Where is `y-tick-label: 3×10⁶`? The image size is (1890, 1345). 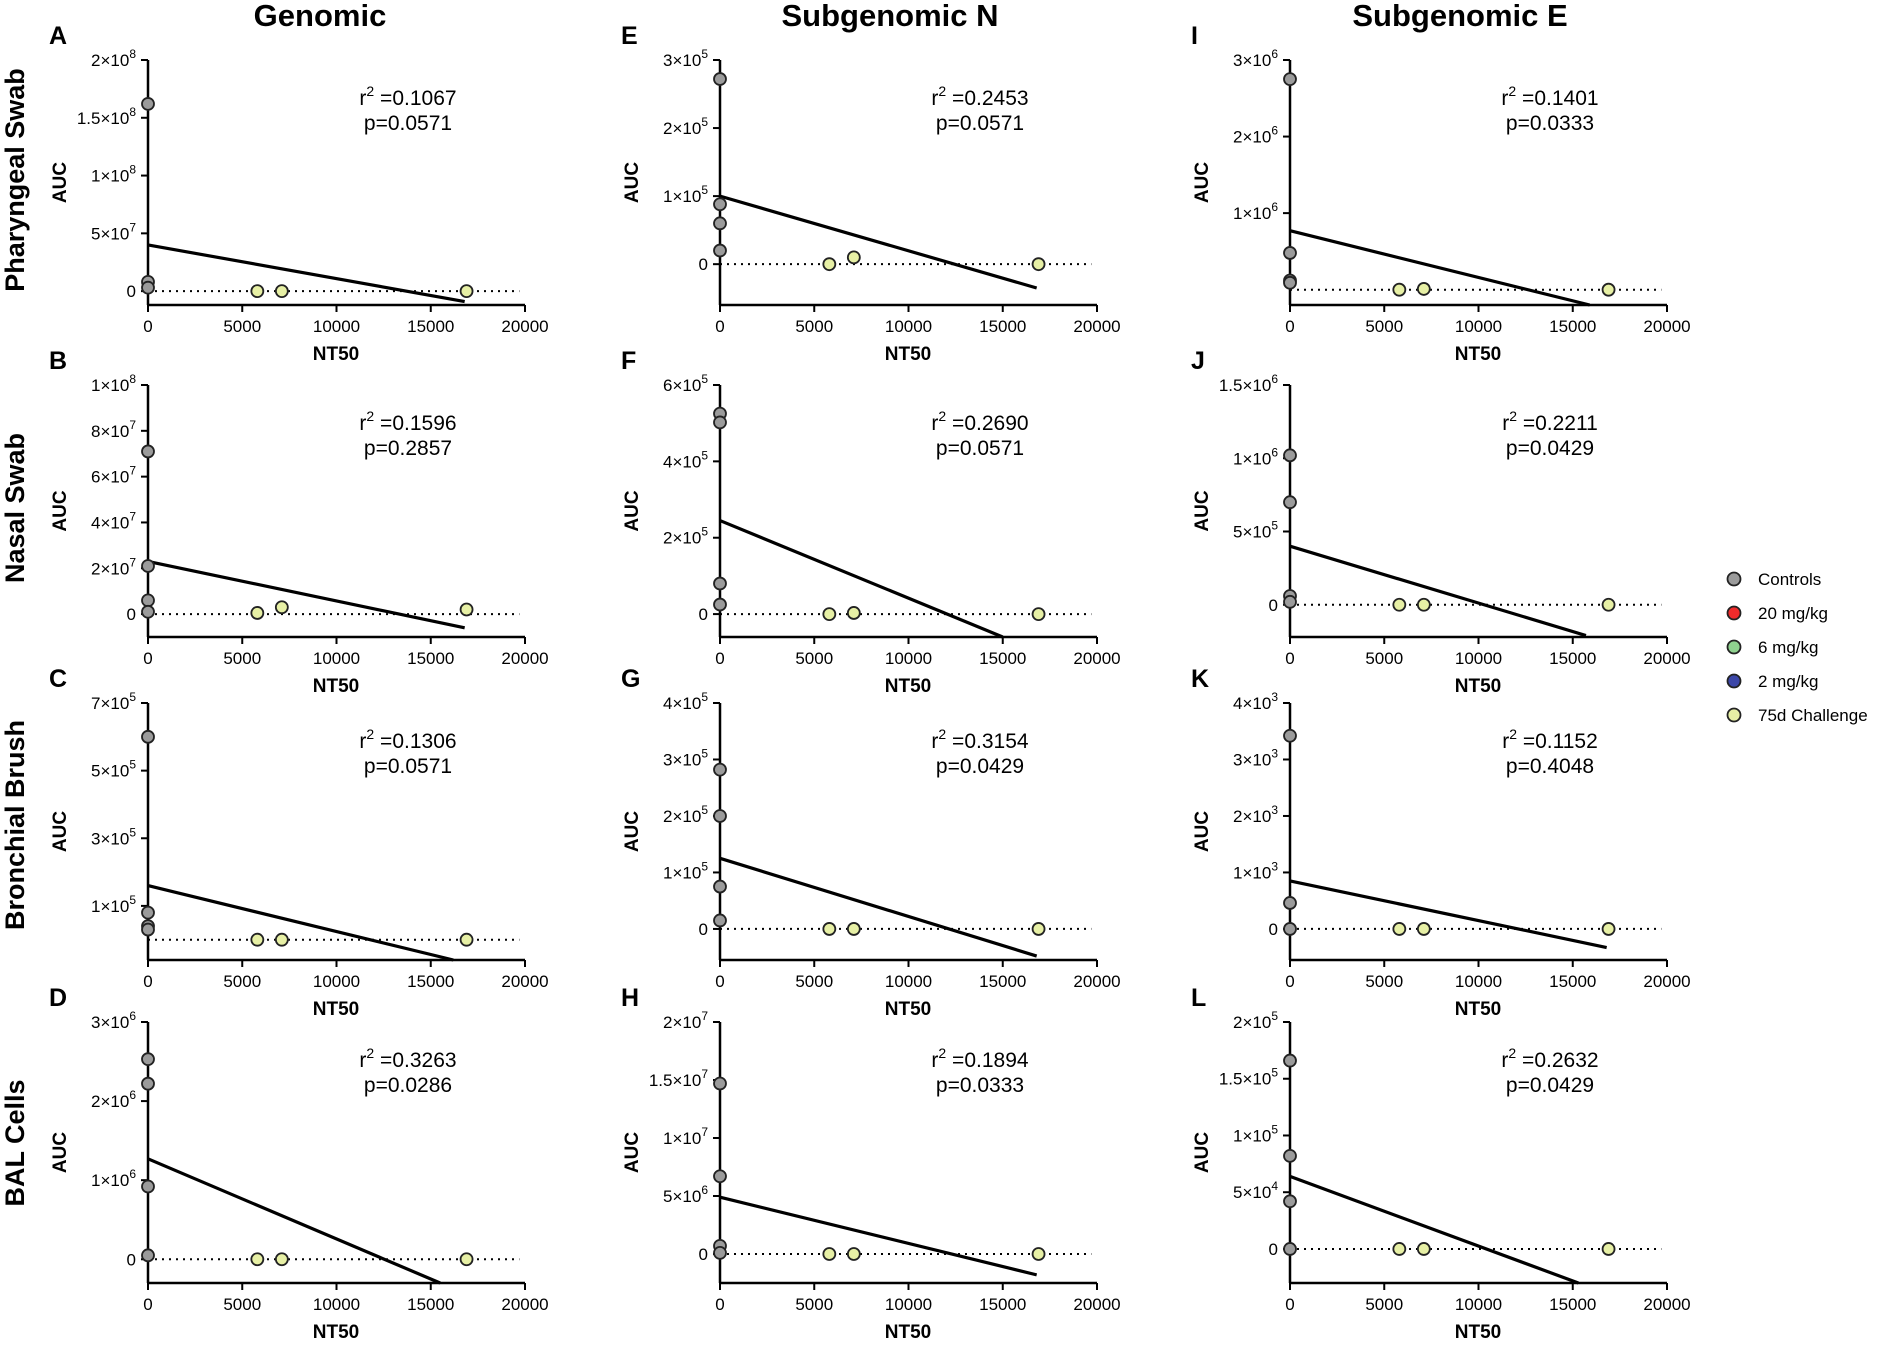
y-tick-label: 3×10⁶ is located at coordinates (1255, 58).